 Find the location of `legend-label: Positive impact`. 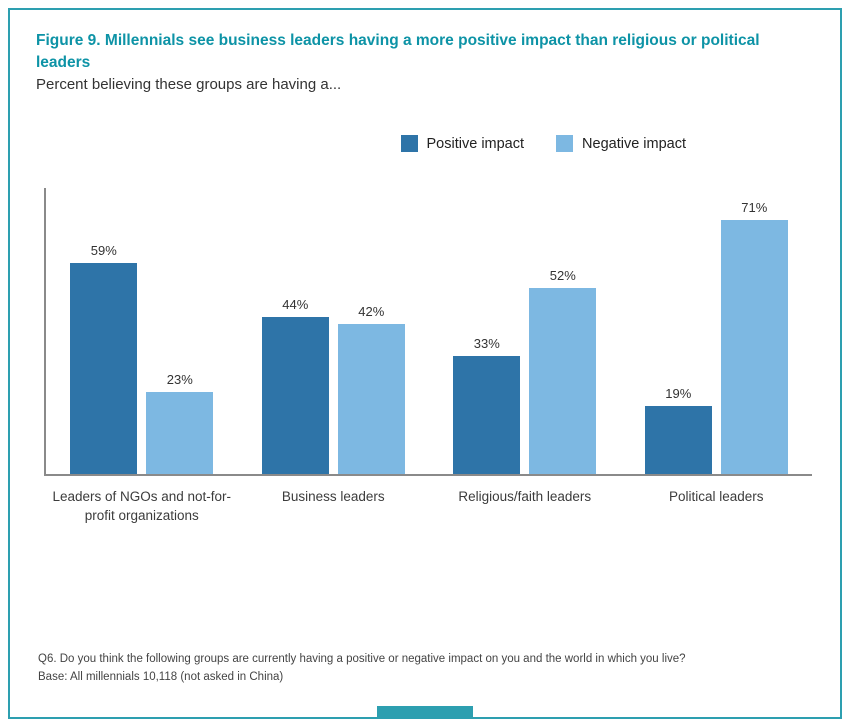

legend-label: Positive impact is located at coordinates (475, 143).